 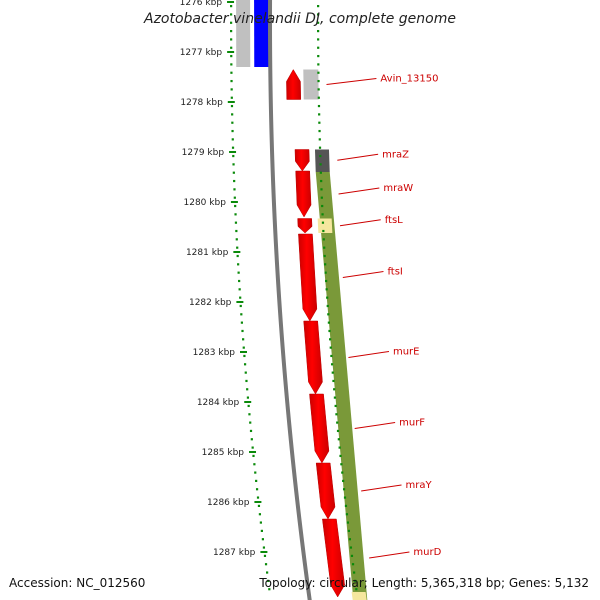 I want to click on gene-label-mure: murE, so click(x=406, y=352).